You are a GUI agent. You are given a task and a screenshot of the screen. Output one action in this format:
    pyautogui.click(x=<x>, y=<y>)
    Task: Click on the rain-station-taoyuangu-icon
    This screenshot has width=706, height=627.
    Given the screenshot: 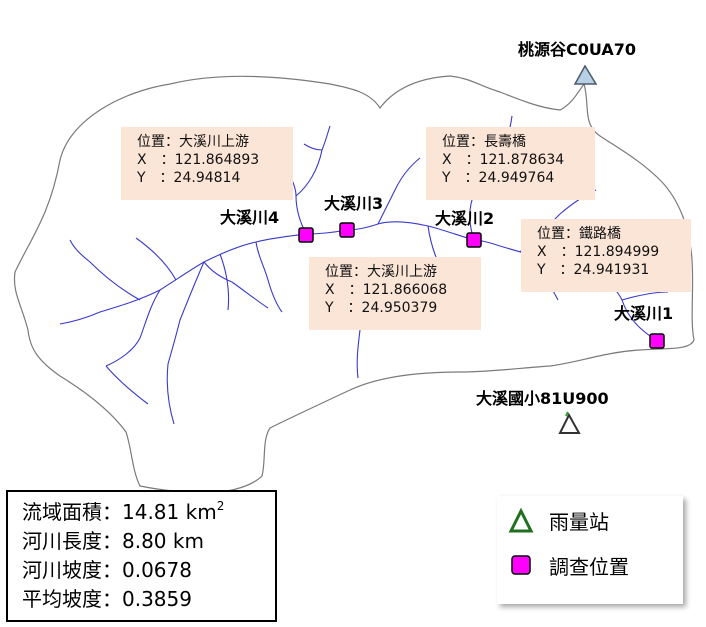 What is the action you would take?
    pyautogui.click(x=585, y=74)
    